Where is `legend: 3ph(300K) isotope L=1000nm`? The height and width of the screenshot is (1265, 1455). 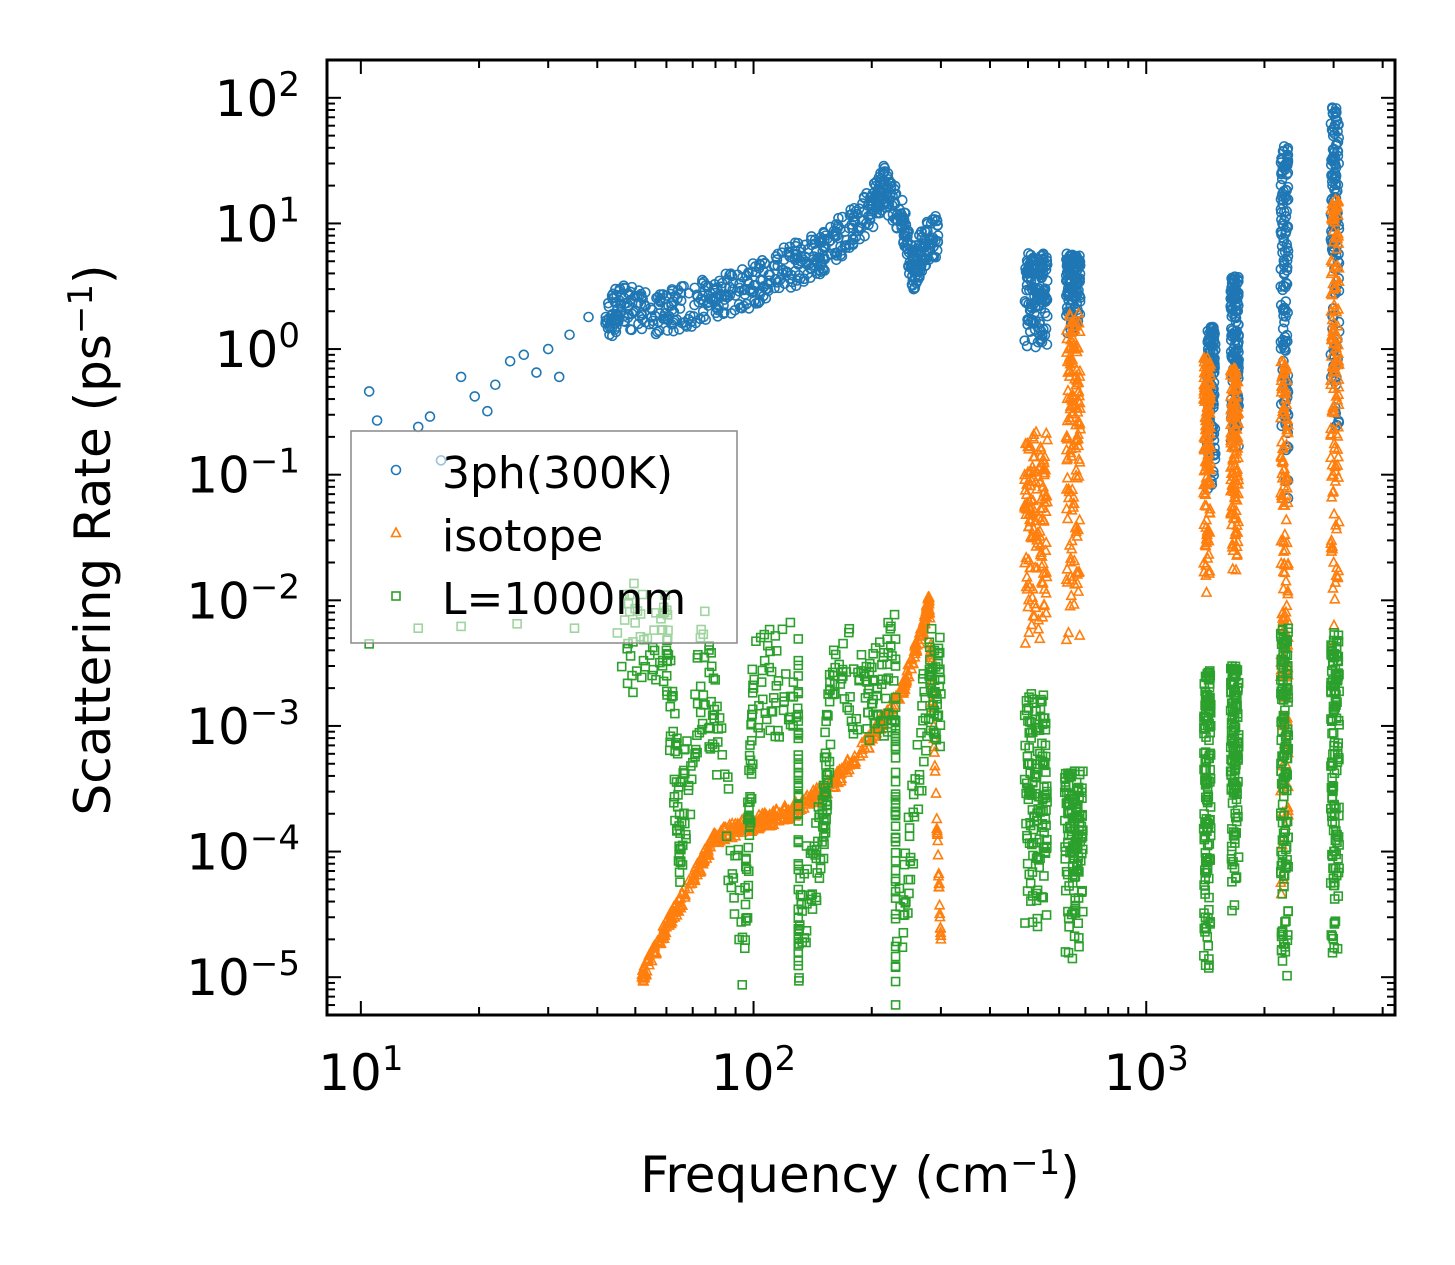
legend: 3ph(300K) isotope L=1000nm is located at coordinates (544, 537).